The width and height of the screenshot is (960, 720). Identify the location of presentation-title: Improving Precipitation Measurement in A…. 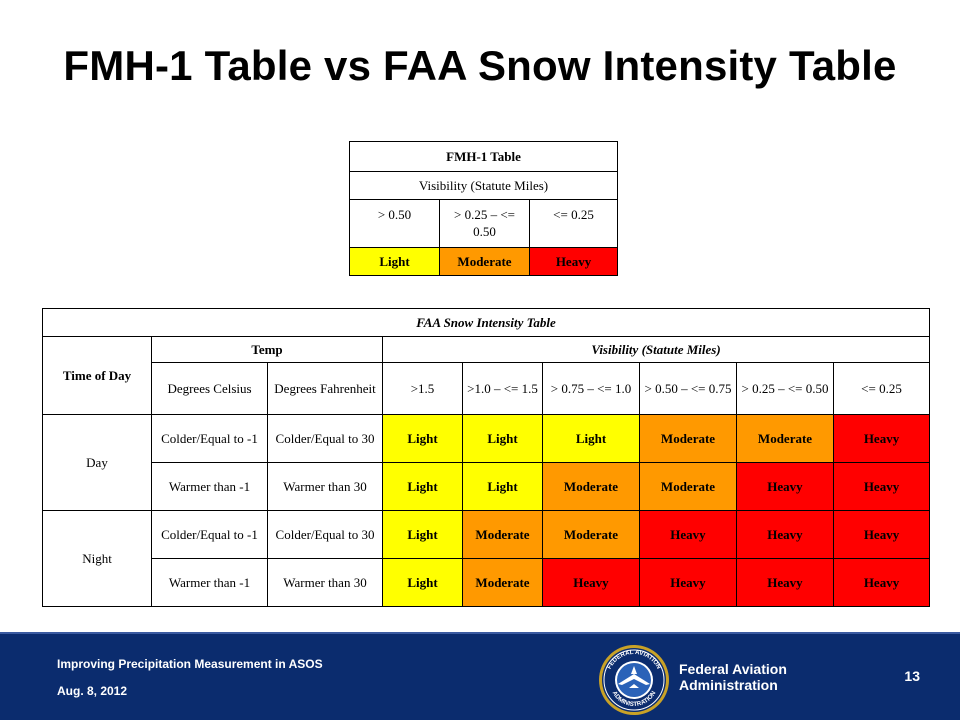
(190, 664).